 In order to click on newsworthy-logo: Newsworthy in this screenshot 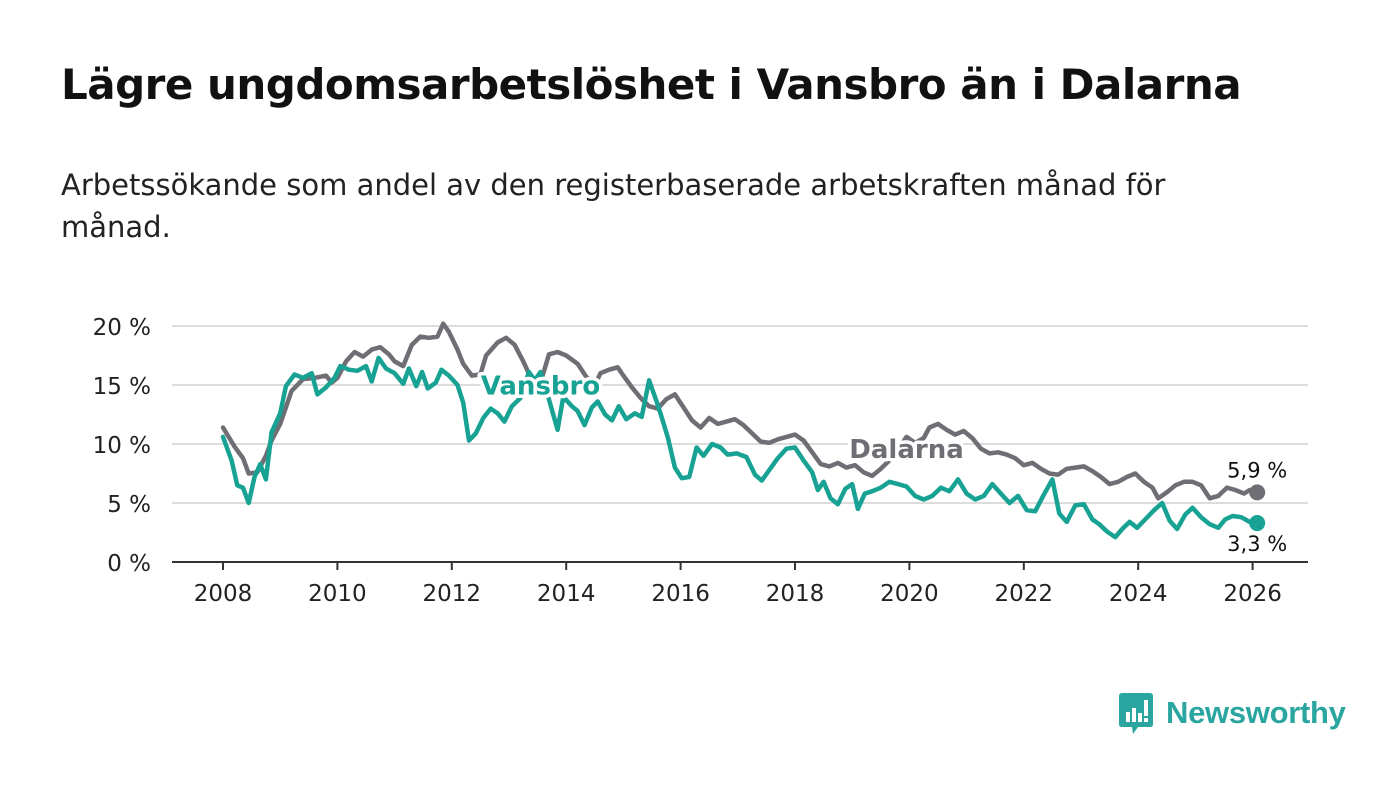, I will do `click(1232, 713)`.